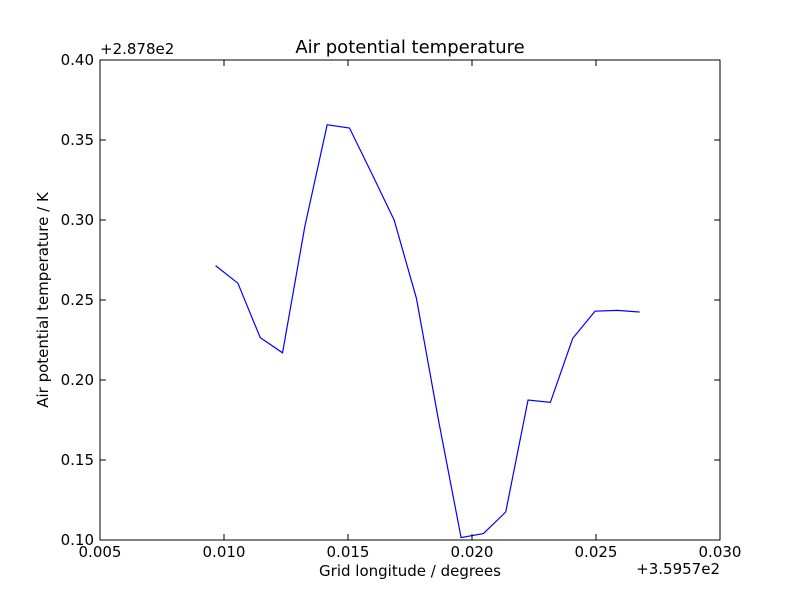 This screenshot has width=800, height=600. I want to click on x-tick-label: 0.010, so click(224, 552).